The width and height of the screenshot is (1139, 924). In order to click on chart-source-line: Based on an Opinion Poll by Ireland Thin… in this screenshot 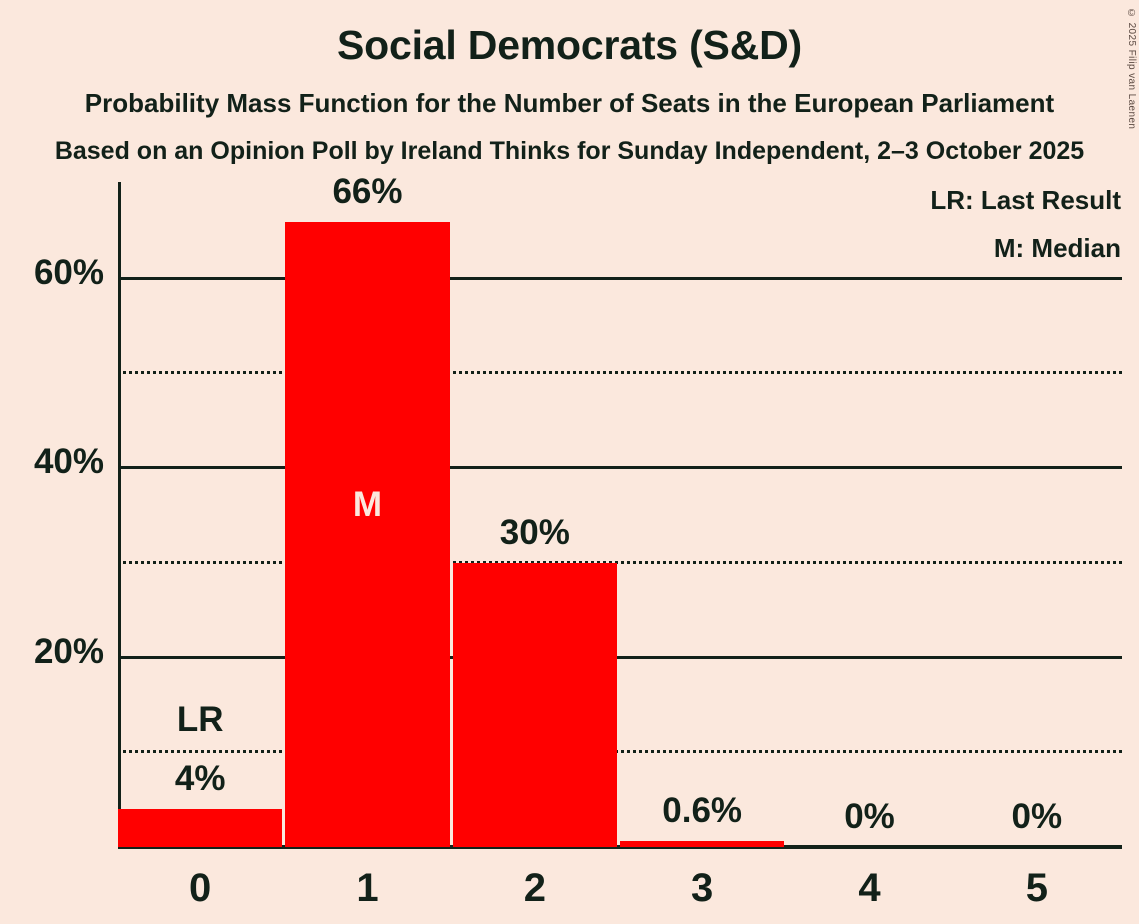, I will do `click(569, 151)`.